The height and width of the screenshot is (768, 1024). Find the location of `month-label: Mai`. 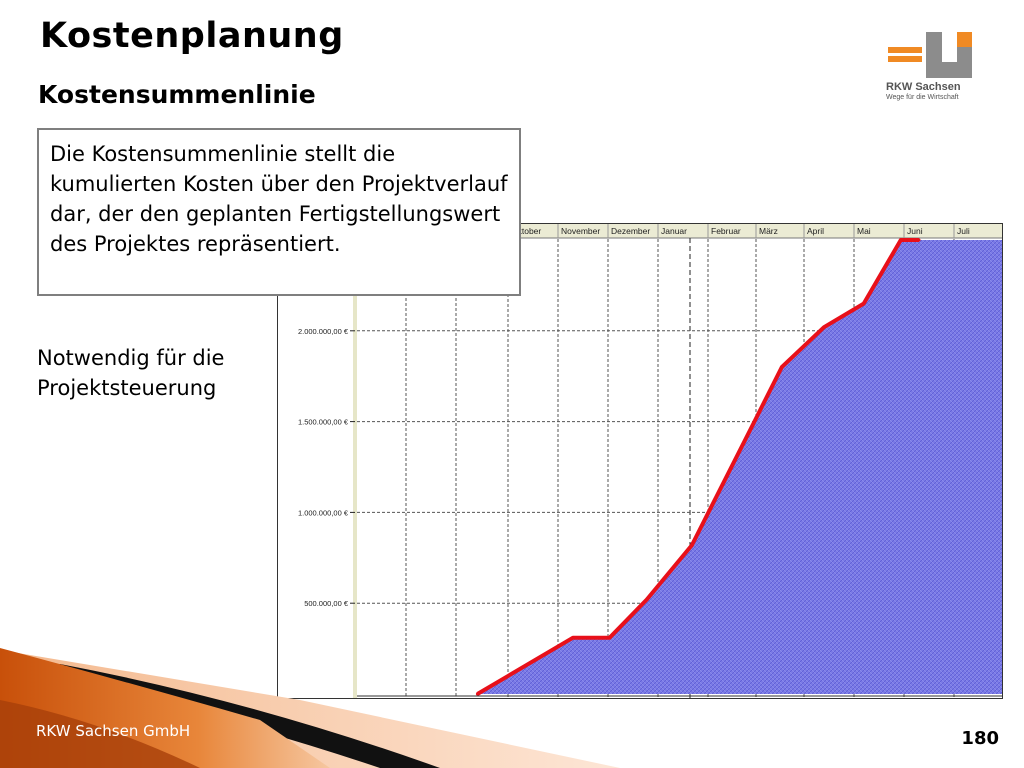

month-label: Mai is located at coordinates (864, 231).